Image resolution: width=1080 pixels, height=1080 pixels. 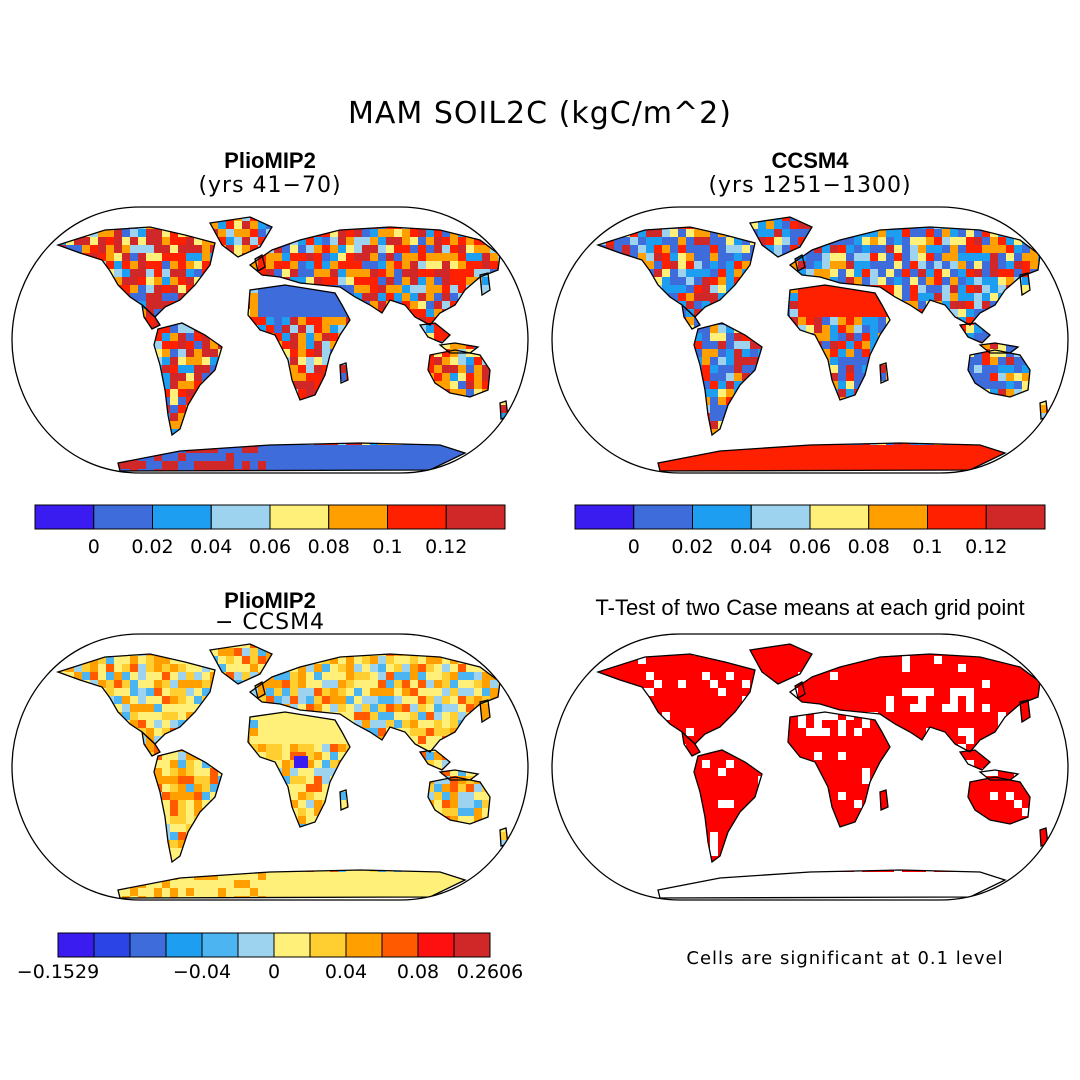 I want to click on colorbar-ticks-pliomip2: 0 0.02 0.04 0.06 0.08 0.1 0.12, so click(x=270, y=548).